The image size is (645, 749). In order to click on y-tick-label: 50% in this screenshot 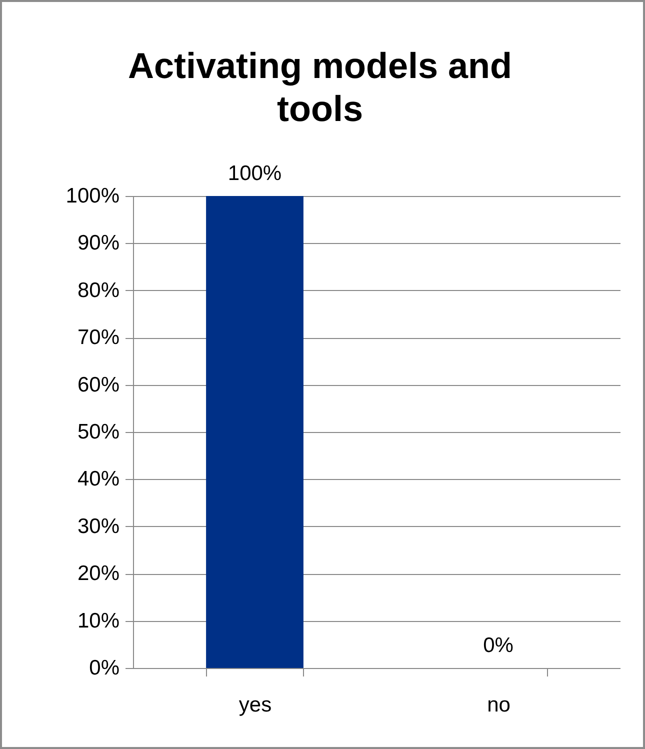, I will do `click(98, 432)`.